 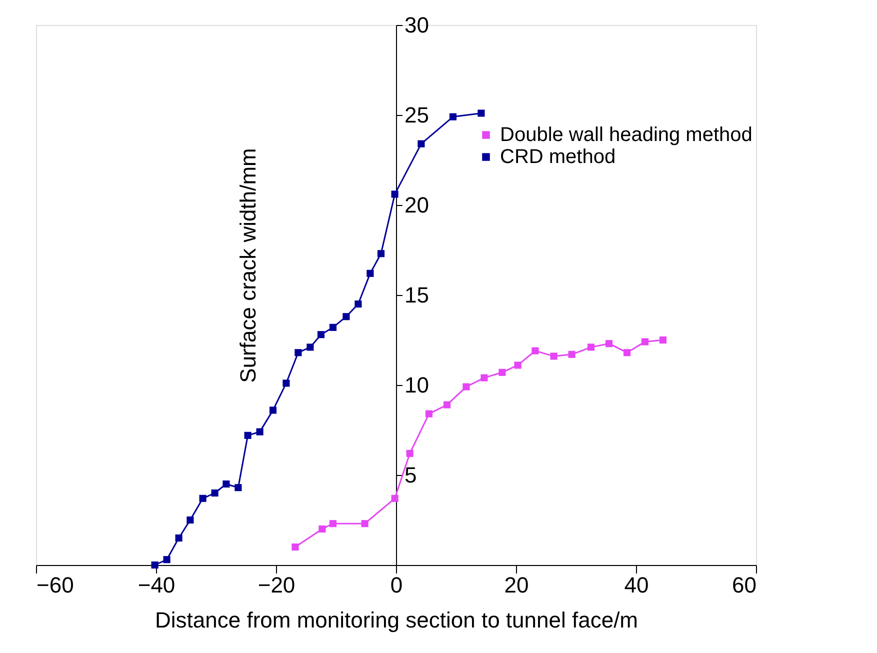 What do you see at coordinates (416, 25) in the screenshot?
I see `y-tick-label: 30` at bounding box center [416, 25].